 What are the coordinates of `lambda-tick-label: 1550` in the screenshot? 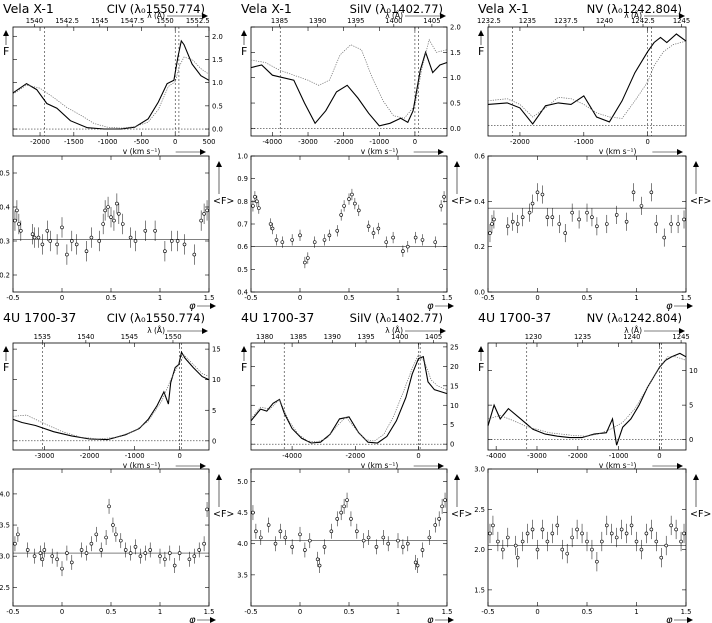 It's located at (172, 337).